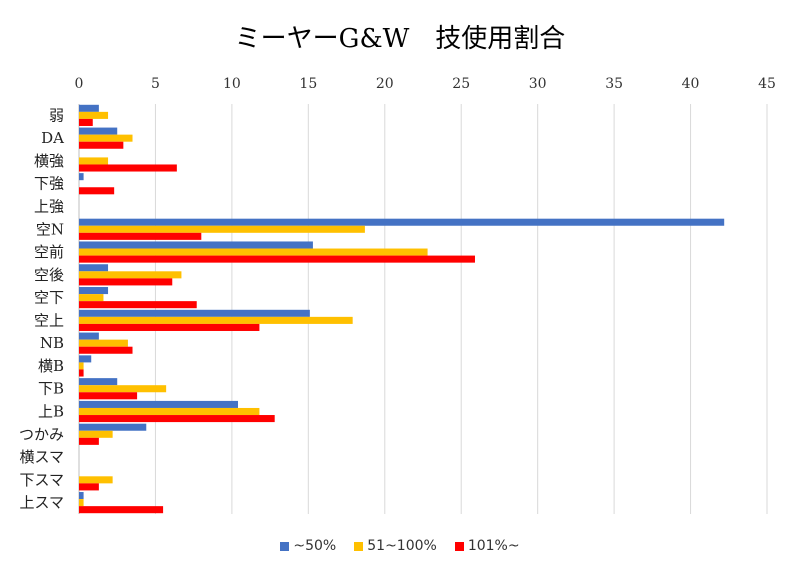 Image resolution: width=800 pixels, height=575 pixels. I want to click on category-label: つかみ, so click(41, 434).